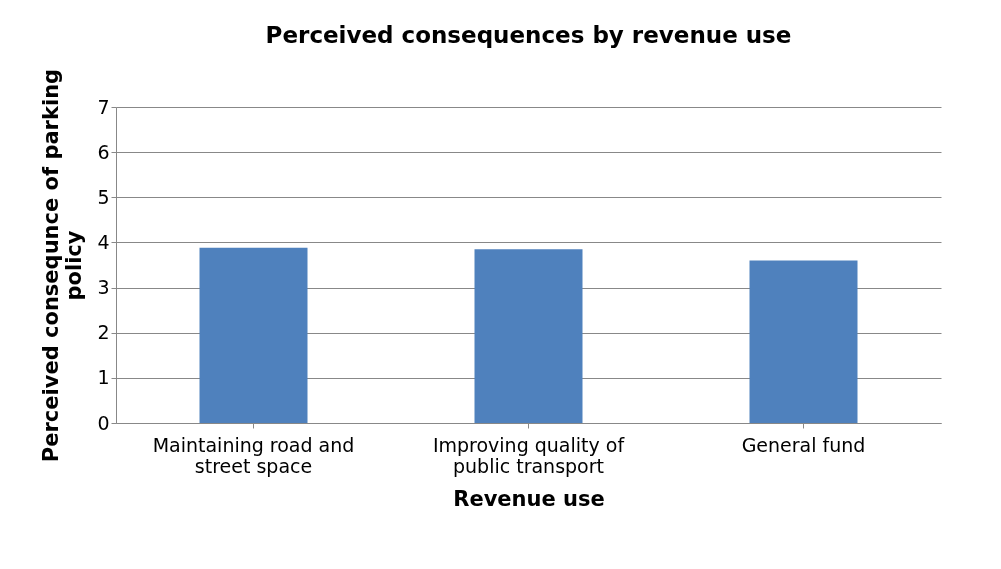 The image size is (1001, 569). What do you see at coordinates (103, 151) in the screenshot?
I see `y-tick-label: 6` at bounding box center [103, 151].